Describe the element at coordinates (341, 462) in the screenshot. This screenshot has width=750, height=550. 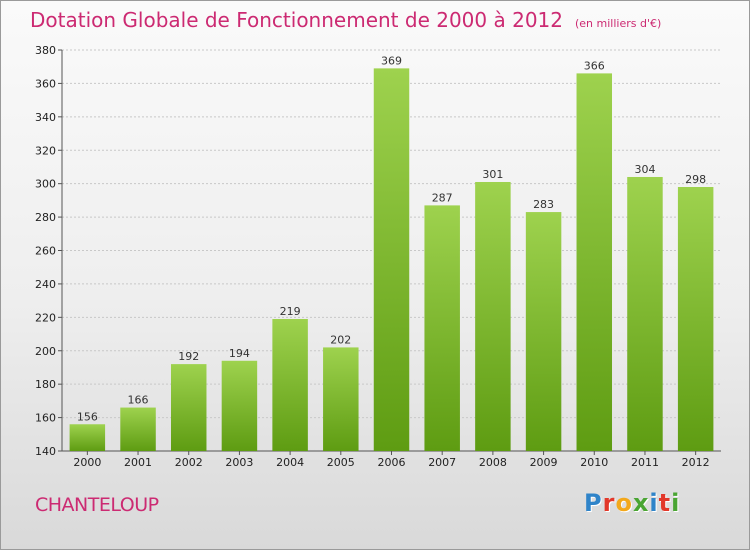
I see `x-tick-label: 2005` at that location.